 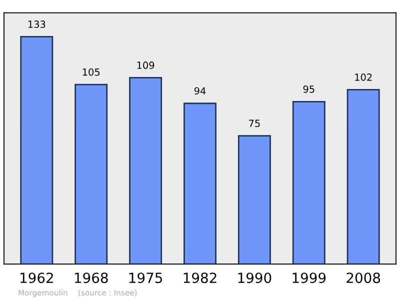 What do you see at coordinates (363, 278) in the screenshot?
I see `x-tick-label: 2008` at bounding box center [363, 278].